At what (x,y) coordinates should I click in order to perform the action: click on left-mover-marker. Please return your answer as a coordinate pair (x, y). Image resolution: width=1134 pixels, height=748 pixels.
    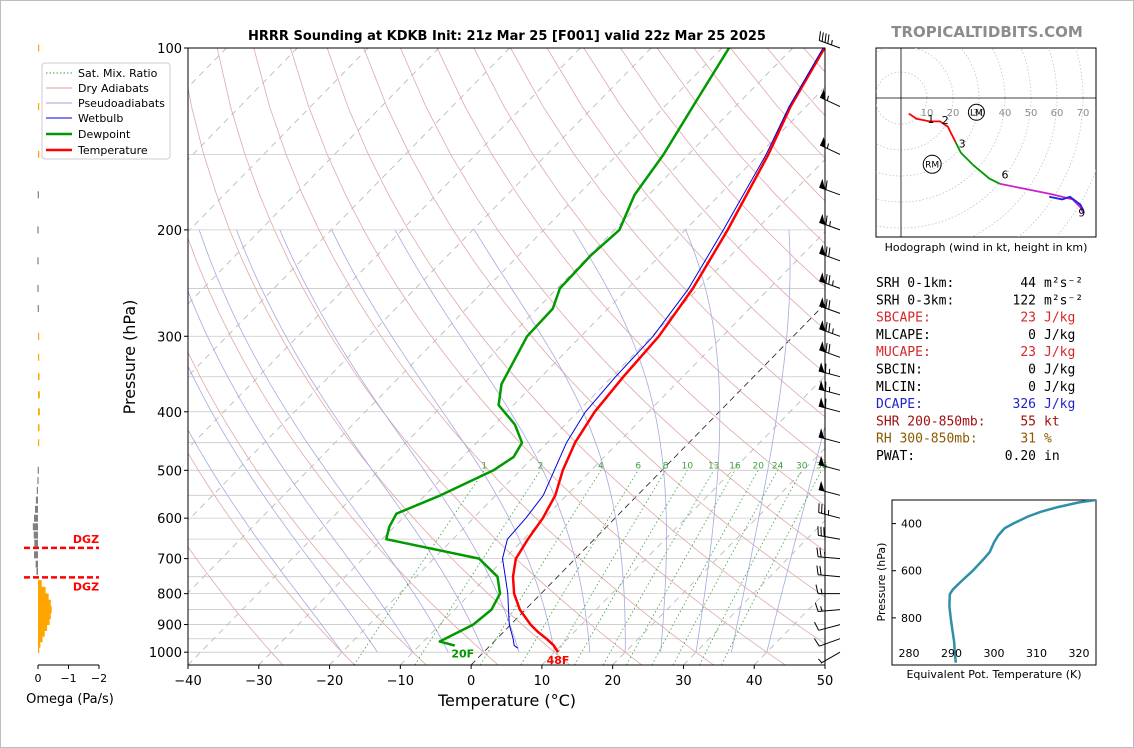
    Looking at the image, I should click on (976, 112).